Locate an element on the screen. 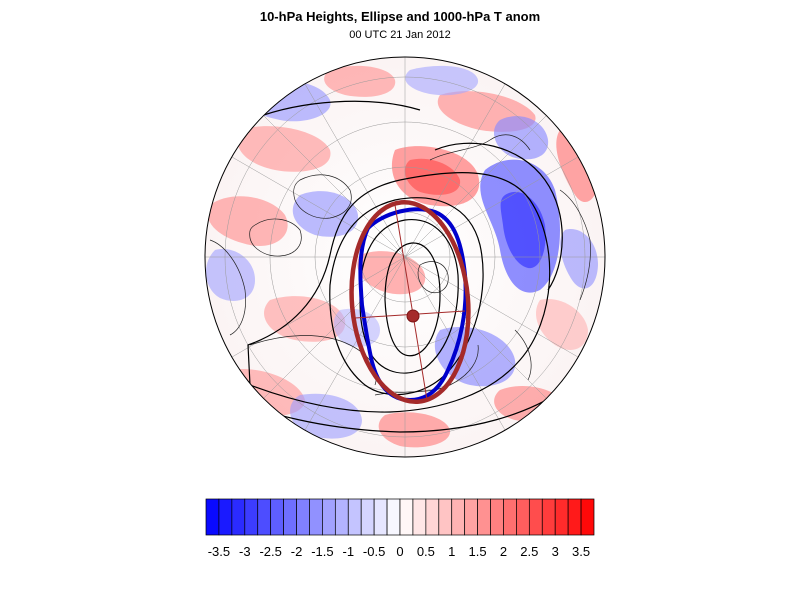 Image resolution: width=800 pixels, height=600 pixels. ellipse-major-axis is located at coordinates (411, 302).